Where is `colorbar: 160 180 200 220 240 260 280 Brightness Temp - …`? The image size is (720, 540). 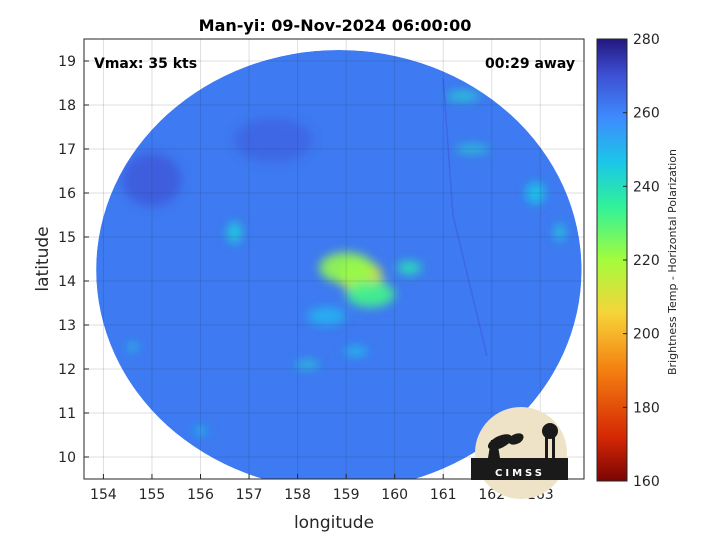
colorbar: 160 180 200 220 240 260 280 Brightness Temp - … is located at coordinates (637, 261).